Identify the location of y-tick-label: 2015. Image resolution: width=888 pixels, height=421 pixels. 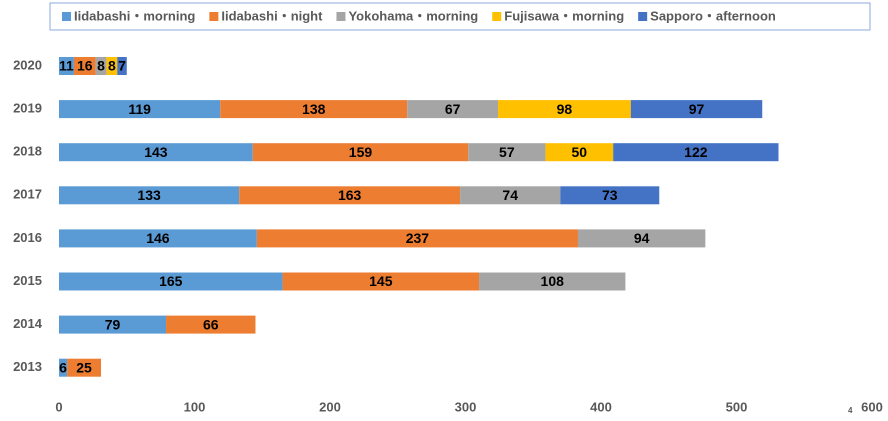
(27, 280).